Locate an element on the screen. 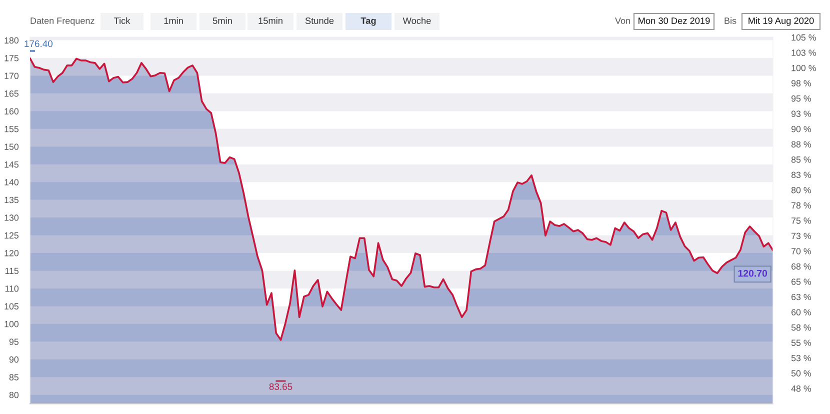 Image resolution: width=830 pixels, height=414 pixels. text: Tick is located at coordinates (122, 20).